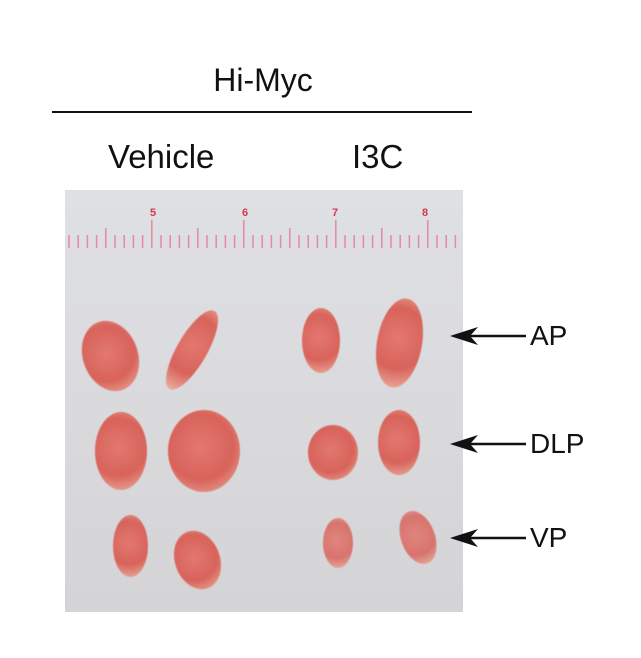 The image size is (641, 658). I want to click on group-label-vehicle: Vehicle, so click(161, 156).